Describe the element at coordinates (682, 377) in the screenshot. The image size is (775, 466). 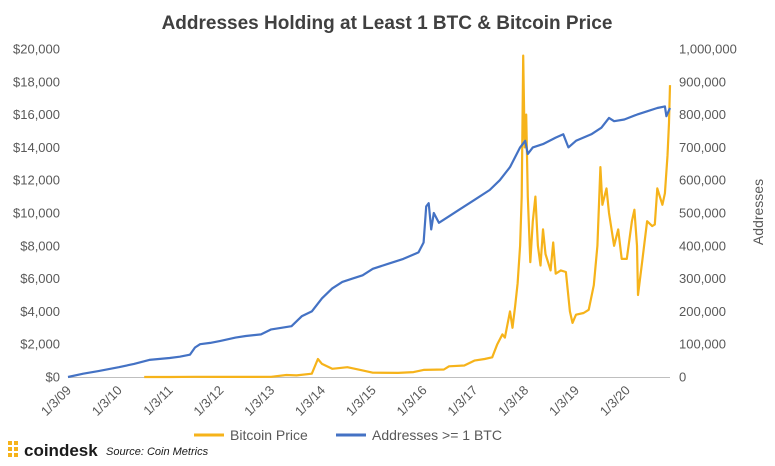
I see `y-right-tick-label: 0` at that location.